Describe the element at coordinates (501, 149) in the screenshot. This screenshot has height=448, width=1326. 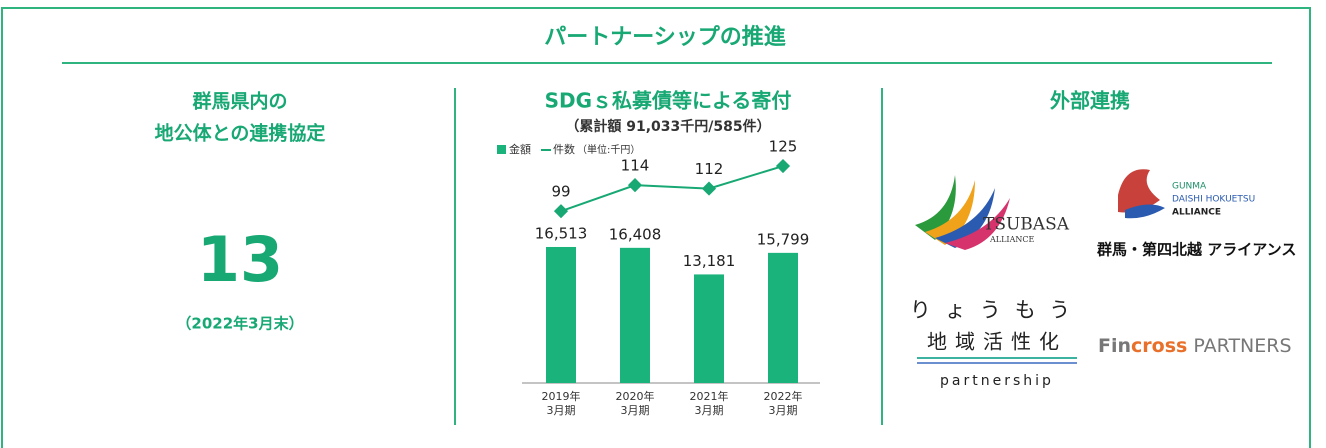
I see `legend-swatch` at that location.